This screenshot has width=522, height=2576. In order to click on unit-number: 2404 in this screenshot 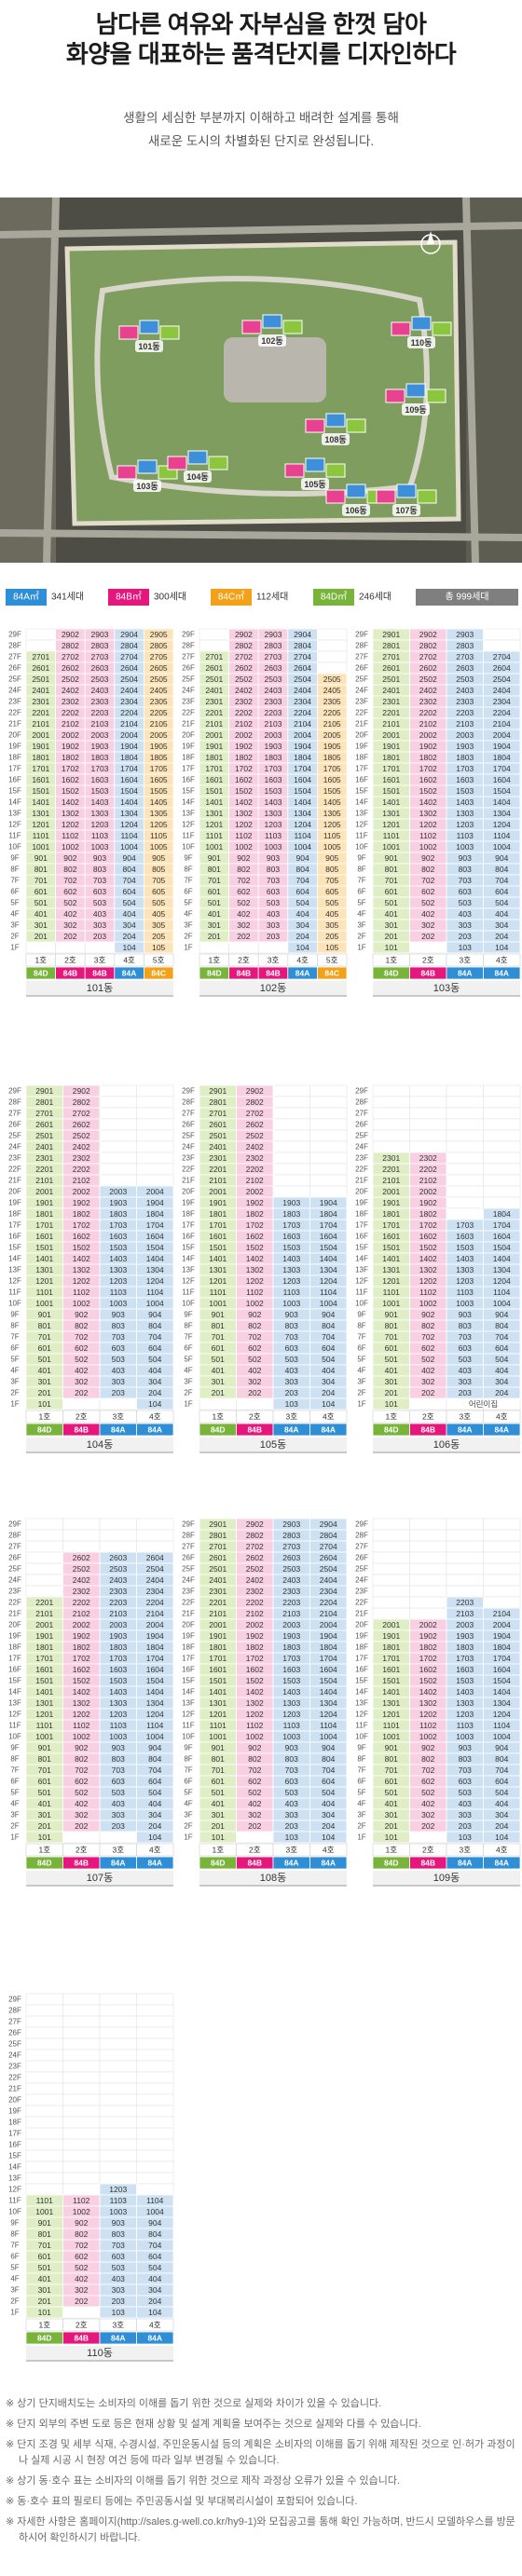, I will do `click(302, 690)`.